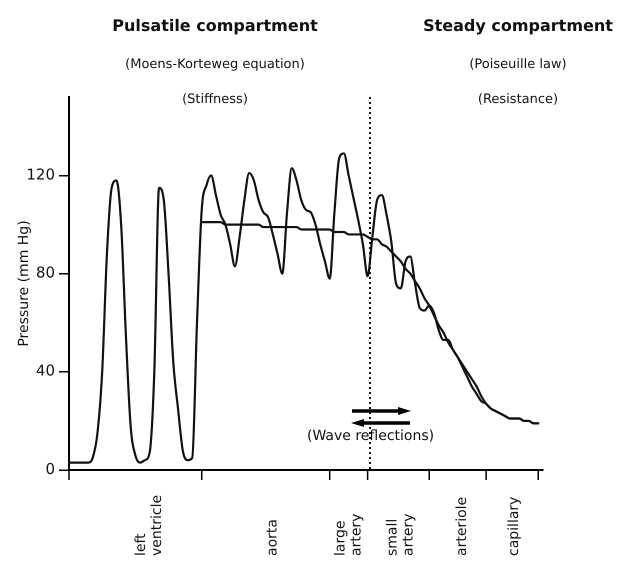 This screenshot has width=633, height=568. What do you see at coordinates (45, 273) in the screenshot?
I see `y-tick-label: 80` at bounding box center [45, 273].